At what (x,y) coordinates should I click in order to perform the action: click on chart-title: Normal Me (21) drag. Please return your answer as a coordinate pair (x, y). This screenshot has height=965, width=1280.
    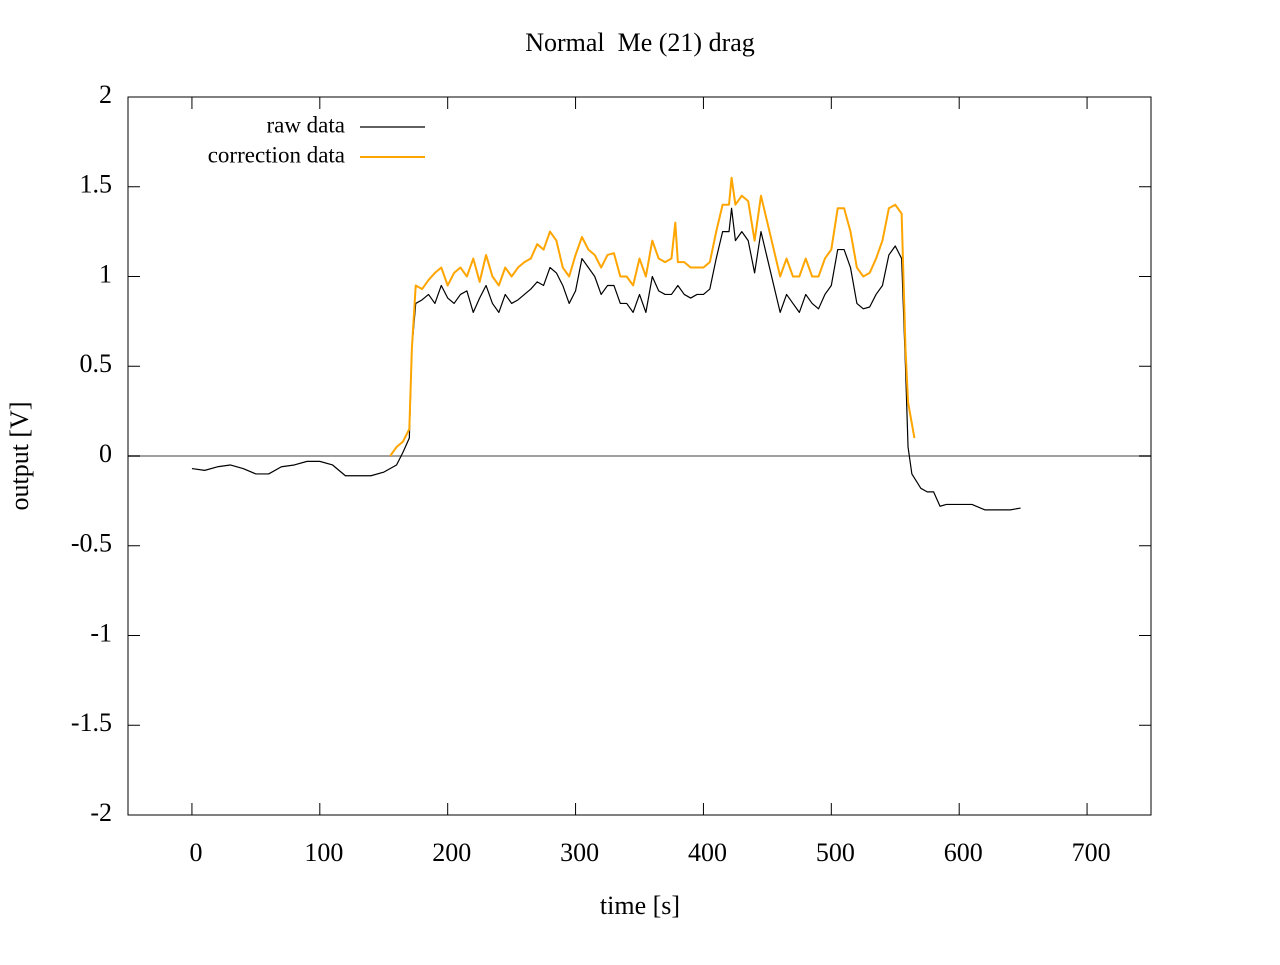
    Looking at the image, I should click on (640, 42).